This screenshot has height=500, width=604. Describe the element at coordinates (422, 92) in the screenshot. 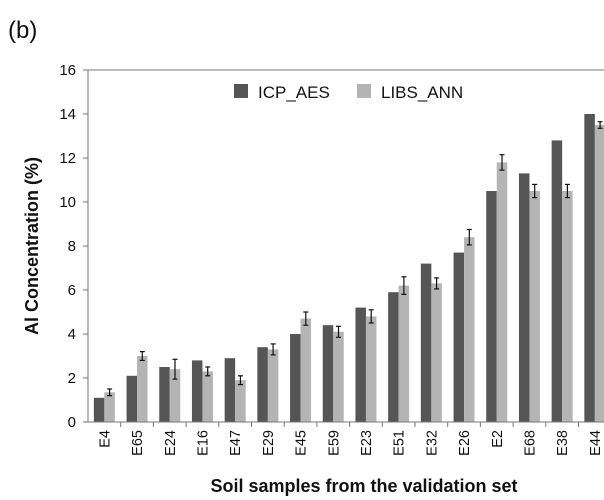

I see `legend-label-libs-ann: LIBS_ANN` at that location.